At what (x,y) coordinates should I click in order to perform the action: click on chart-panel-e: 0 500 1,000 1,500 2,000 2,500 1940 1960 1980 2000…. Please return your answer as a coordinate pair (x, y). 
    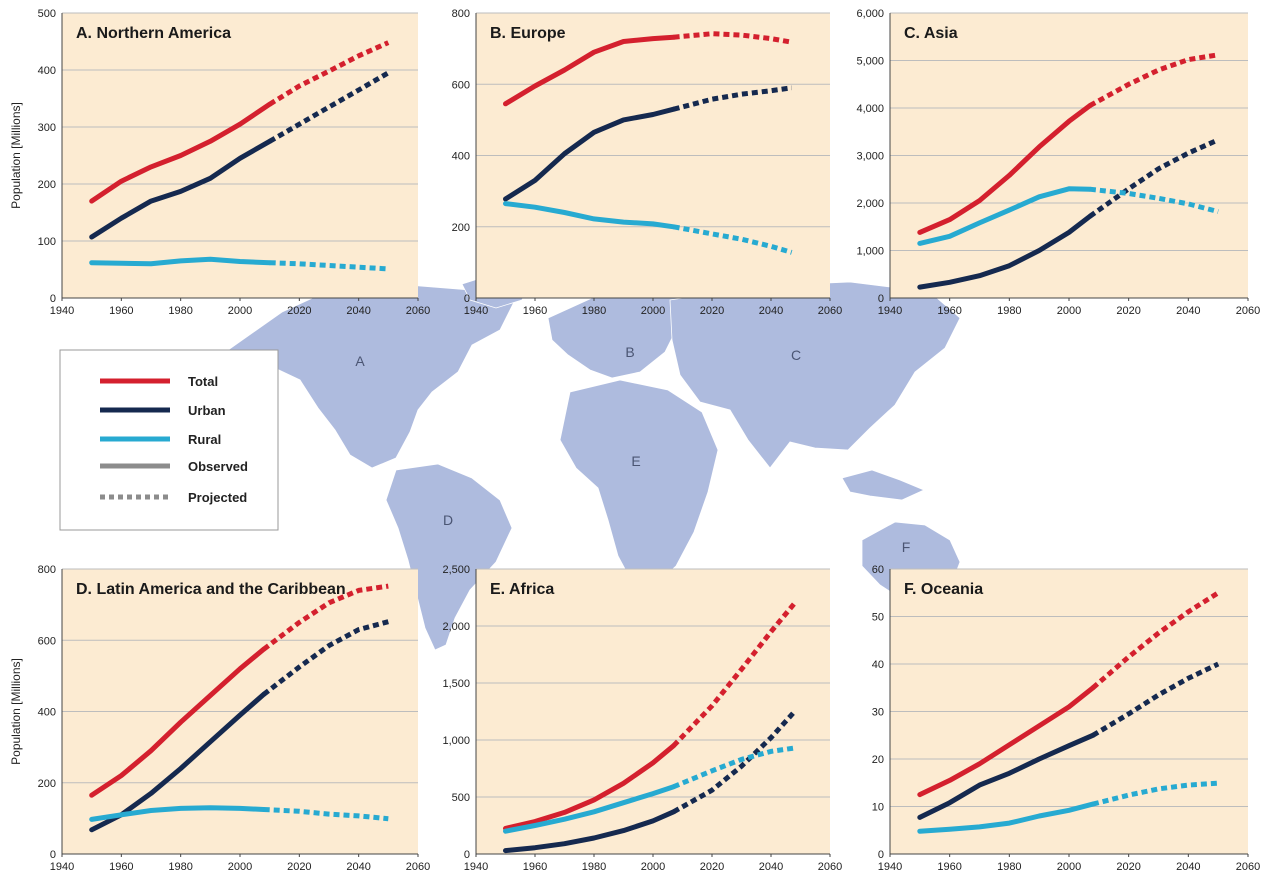
    Looking at the image, I should click on (642, 718).